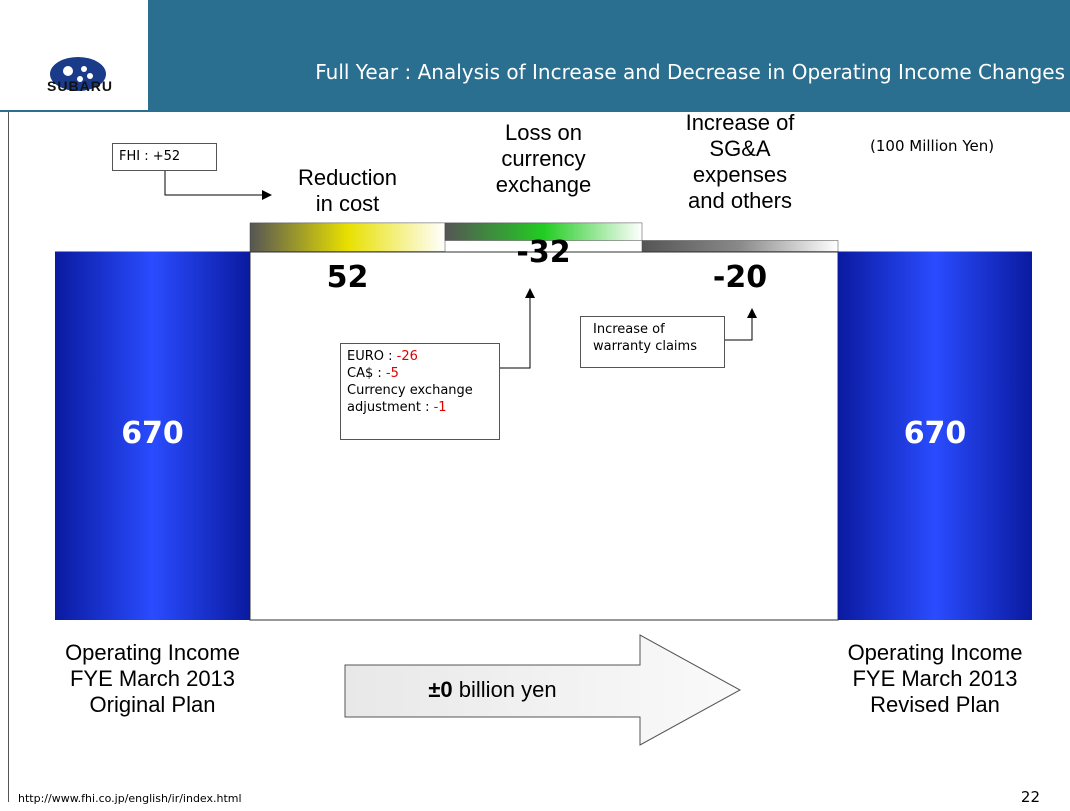 Image resolution: width=1070 pixels, height=811 pixels. Describe the element at coordinates (347, 277) in the screenshot. I see `value-label: 52` at that location.